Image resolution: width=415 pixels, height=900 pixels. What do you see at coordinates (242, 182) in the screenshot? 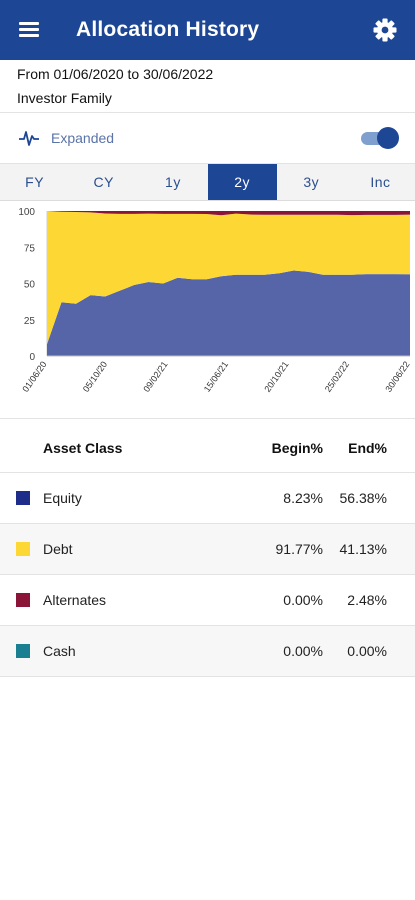
I see `tab-2y: 2y` at bounding box center [242, 182].